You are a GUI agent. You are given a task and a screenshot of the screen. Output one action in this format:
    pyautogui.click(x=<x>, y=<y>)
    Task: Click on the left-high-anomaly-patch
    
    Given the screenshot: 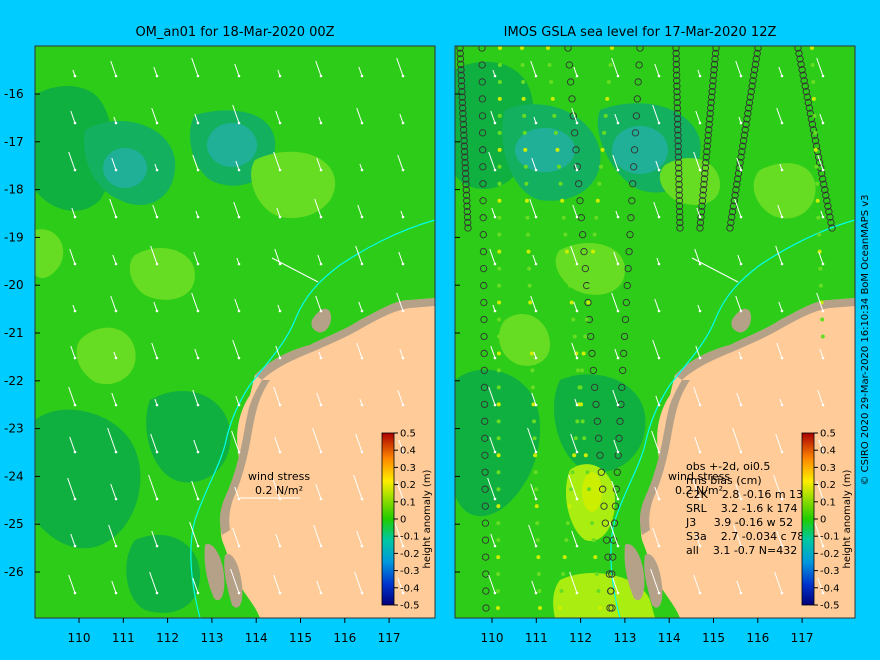 What is the action you would take?
    pyautogui.click(x=49, y=253)
    